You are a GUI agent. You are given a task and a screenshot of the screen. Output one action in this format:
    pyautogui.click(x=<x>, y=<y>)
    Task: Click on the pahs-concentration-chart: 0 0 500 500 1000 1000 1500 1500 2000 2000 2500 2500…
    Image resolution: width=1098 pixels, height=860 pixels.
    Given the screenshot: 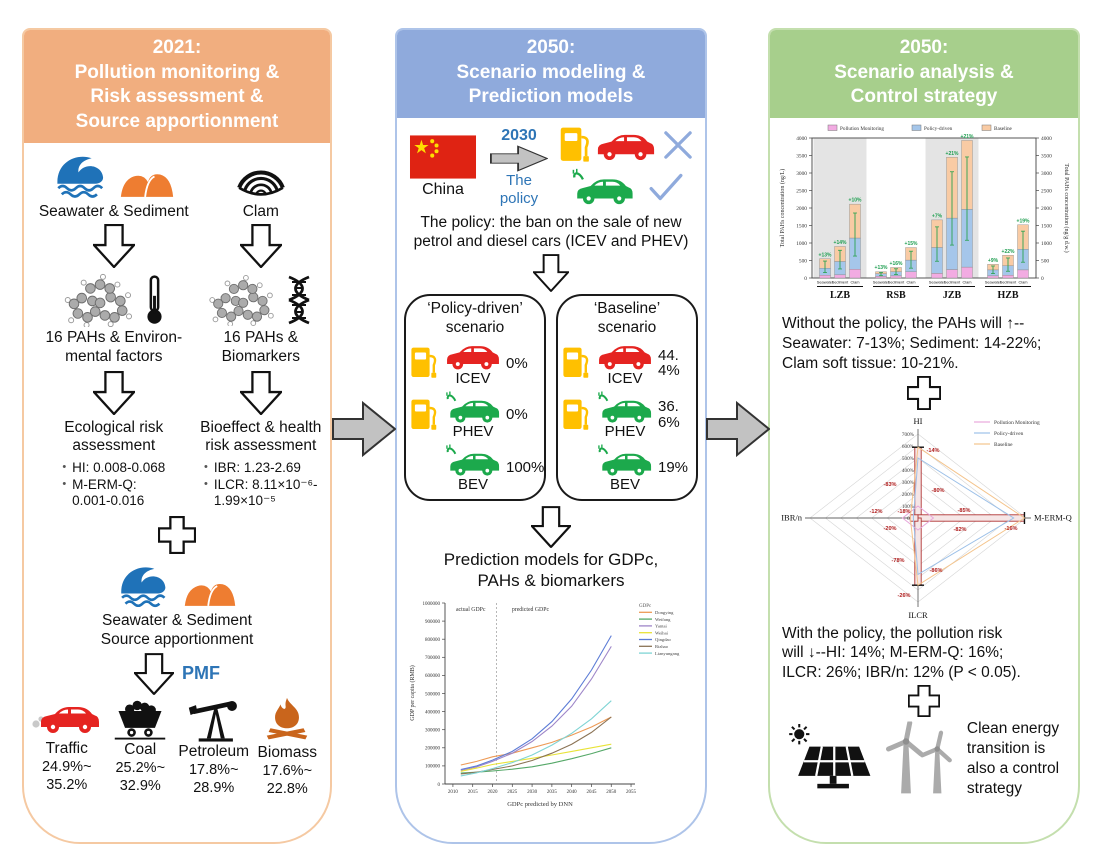 What is the action you would take?
    pyautogui.click(x=924, y=218)
    